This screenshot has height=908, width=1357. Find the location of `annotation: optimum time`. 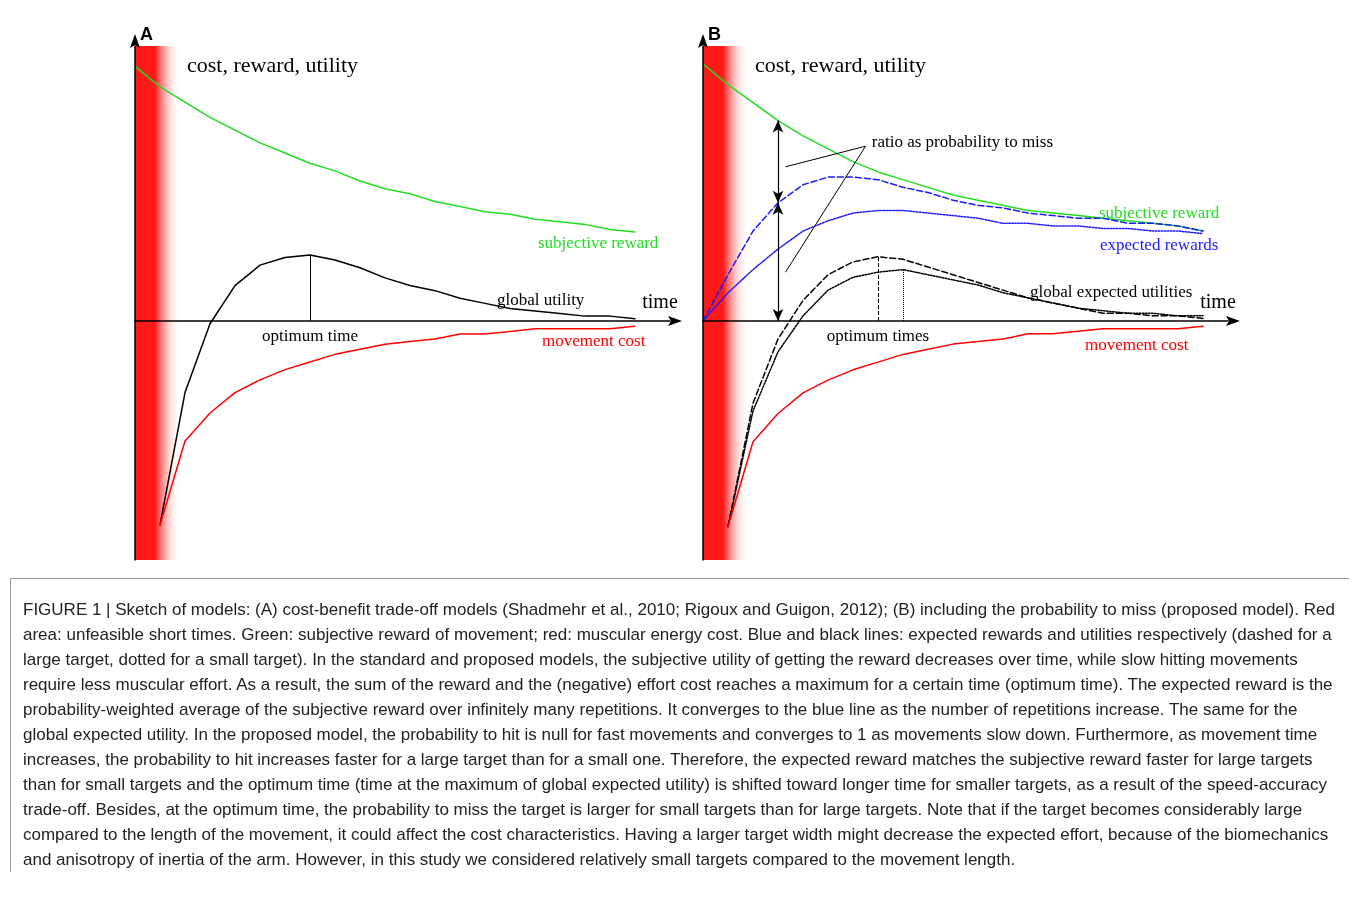

annotation: optimum time is located at coordinates (310, 336).